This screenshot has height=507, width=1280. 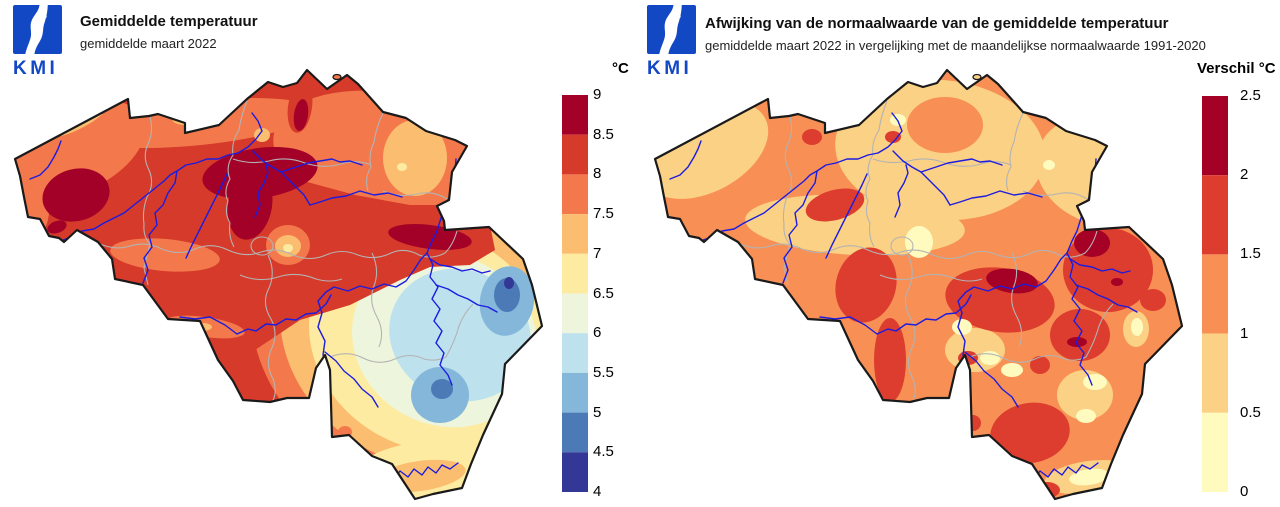 What do you see at coordinates (1244, 174) in the screenshot?
I see `scale-tick: 2` at bounding box center [1244, 174].